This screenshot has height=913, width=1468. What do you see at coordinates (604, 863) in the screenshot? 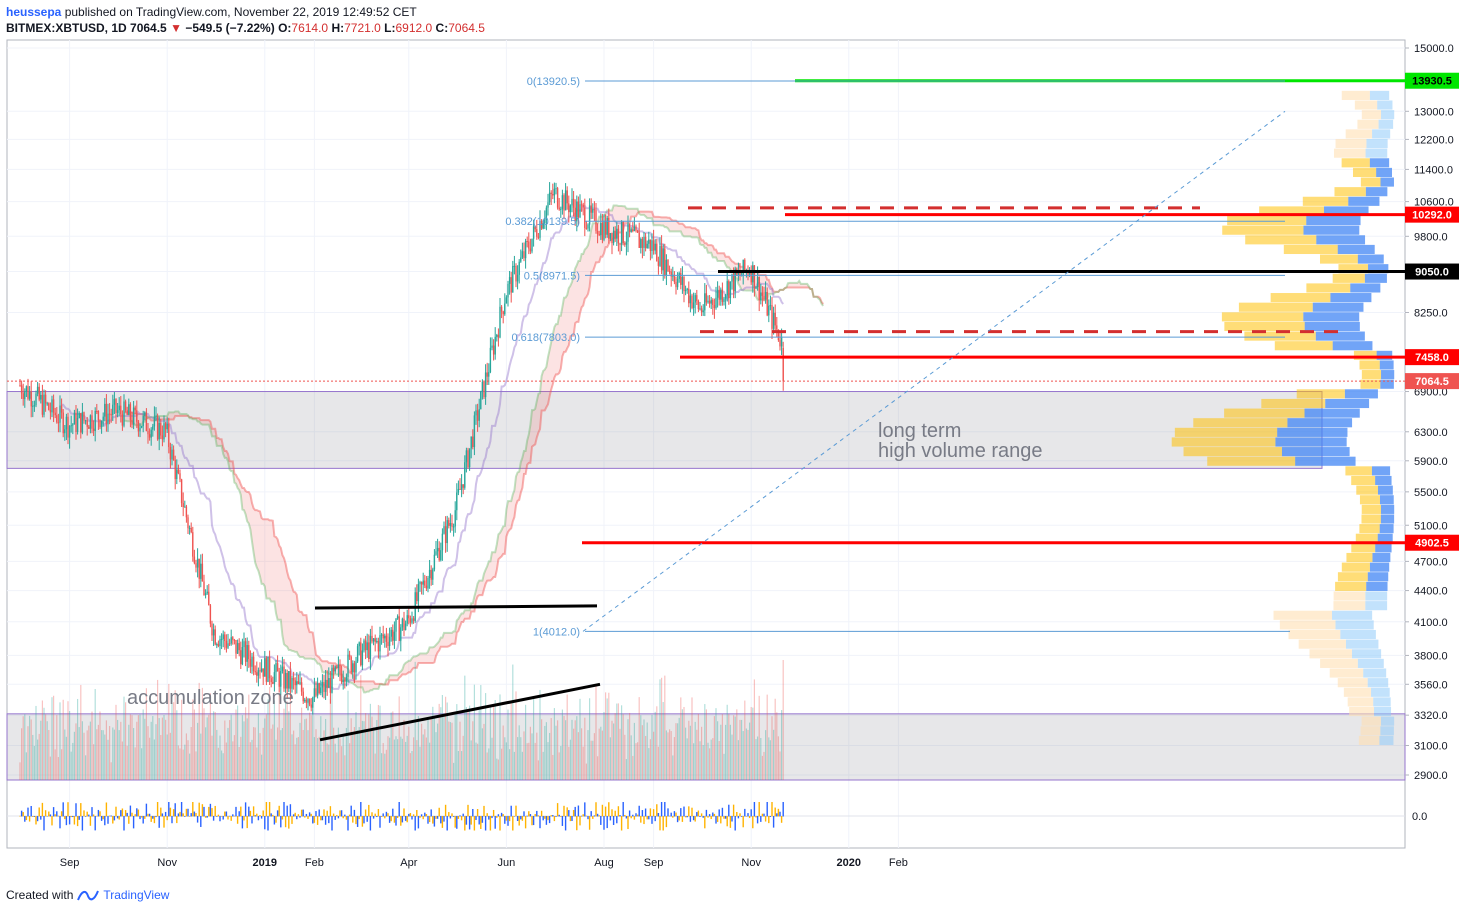
I see `time-tick-label: Aug` at bounding box center [604, 863].